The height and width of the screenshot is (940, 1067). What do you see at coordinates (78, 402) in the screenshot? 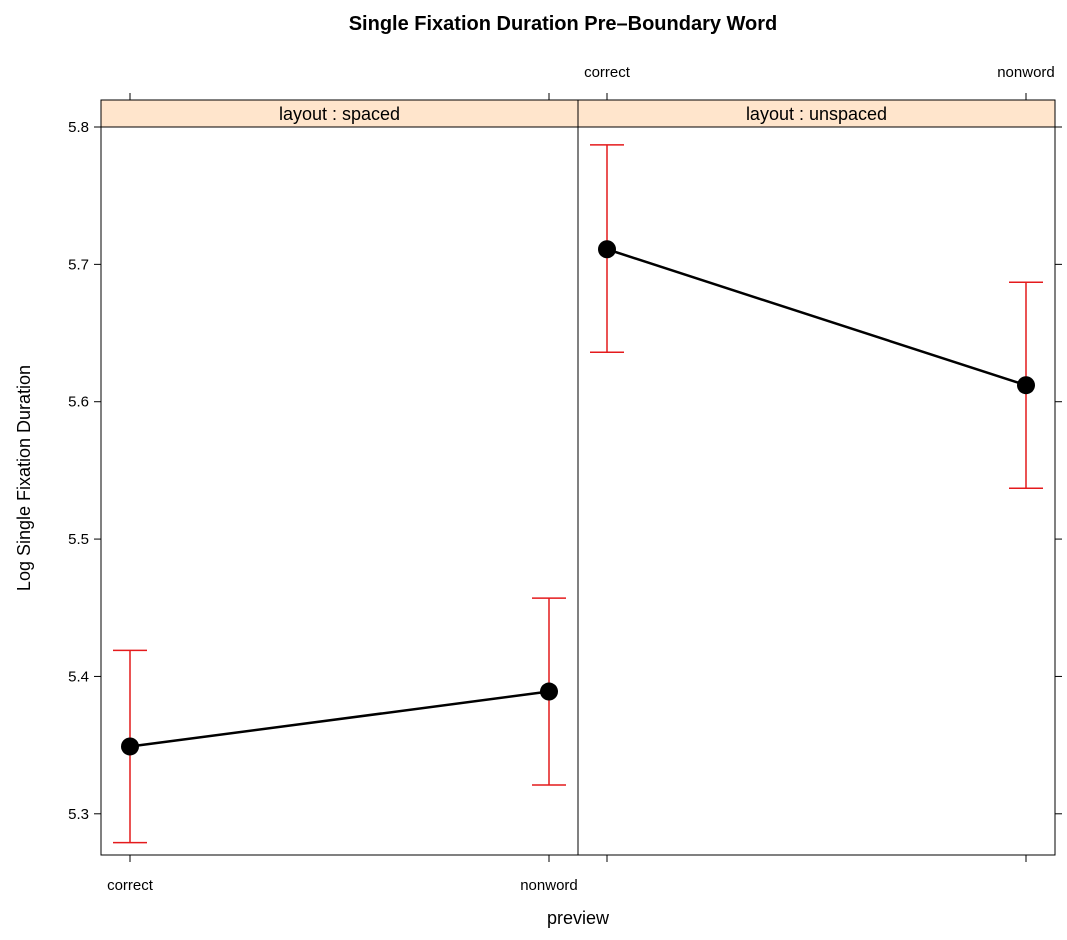
I see `y-tick-label: 5.6` at bounding box center [78, 402].